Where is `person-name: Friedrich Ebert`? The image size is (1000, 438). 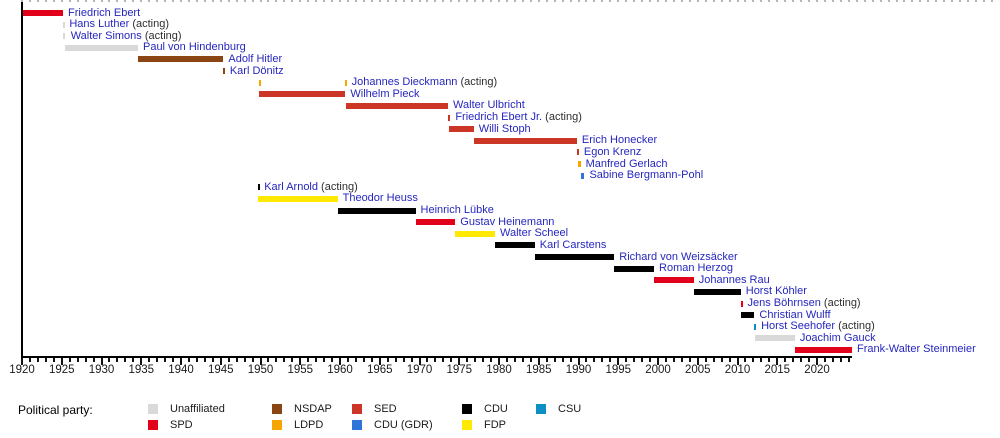 person-name: Friedrich Ebert is located at coordinates (104, 12).